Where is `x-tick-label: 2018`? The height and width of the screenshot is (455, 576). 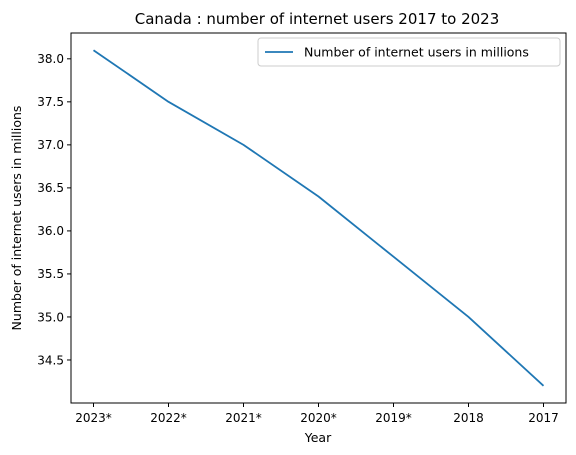
x-tick-label: 2018 is located at coordinates (468, 418).